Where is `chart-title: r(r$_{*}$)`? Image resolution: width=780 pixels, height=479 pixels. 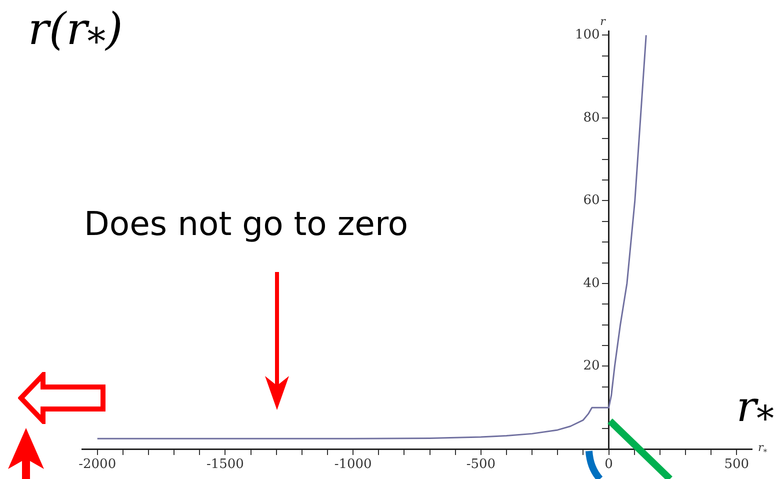
chart-title: r(r$_{*}$) is located at coordinates (75, 33).